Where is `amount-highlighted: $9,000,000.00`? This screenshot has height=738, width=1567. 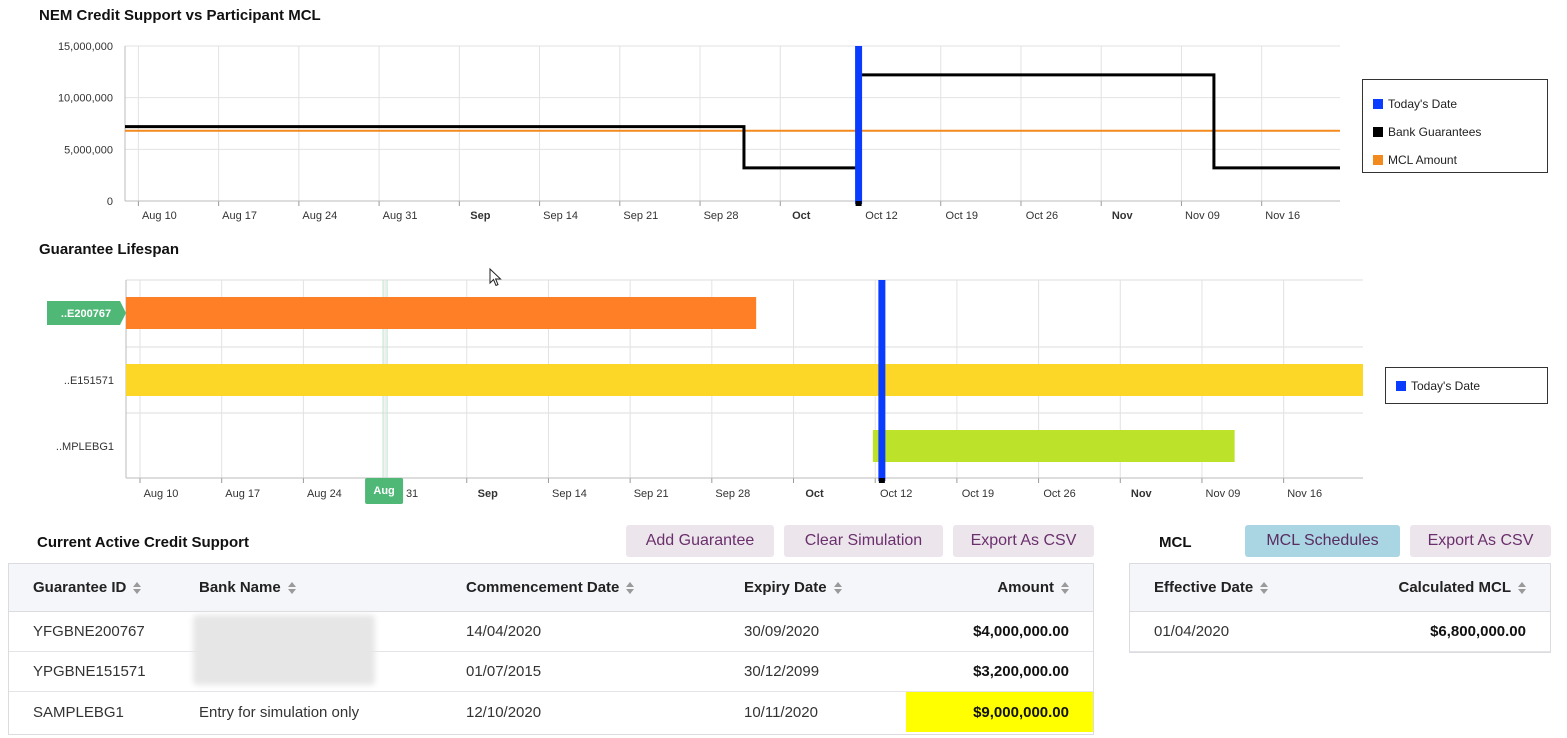
amount-highlighted: $9,000,000.00 is located at coordinates (999, 712).